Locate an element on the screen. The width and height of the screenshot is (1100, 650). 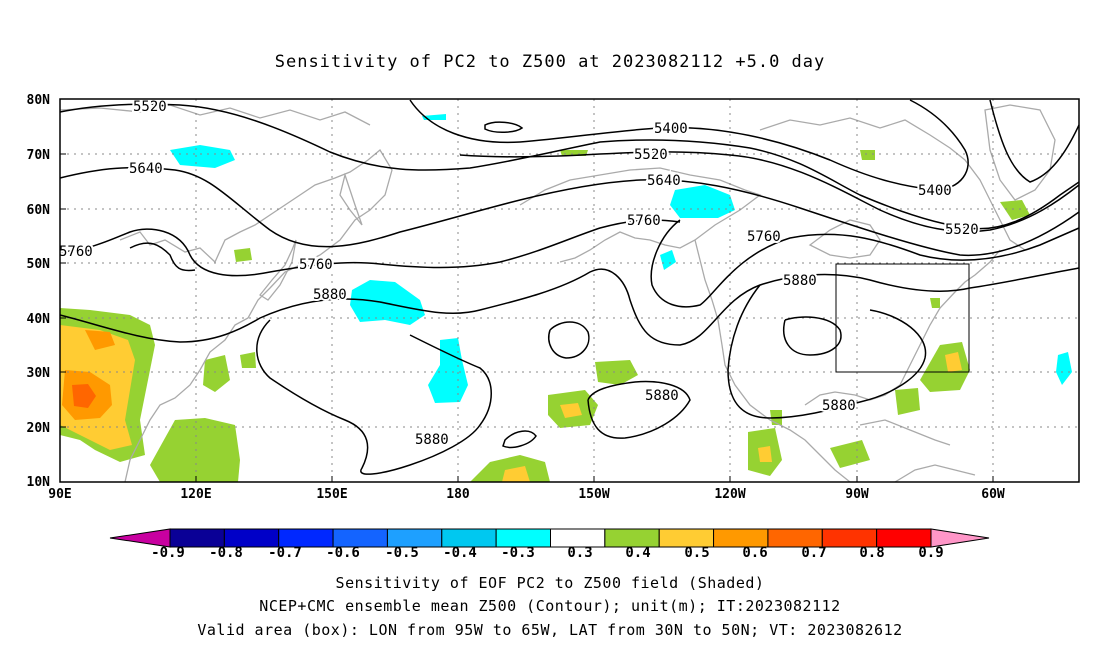
lat-label: 40N is located at coordinates (39, 319).